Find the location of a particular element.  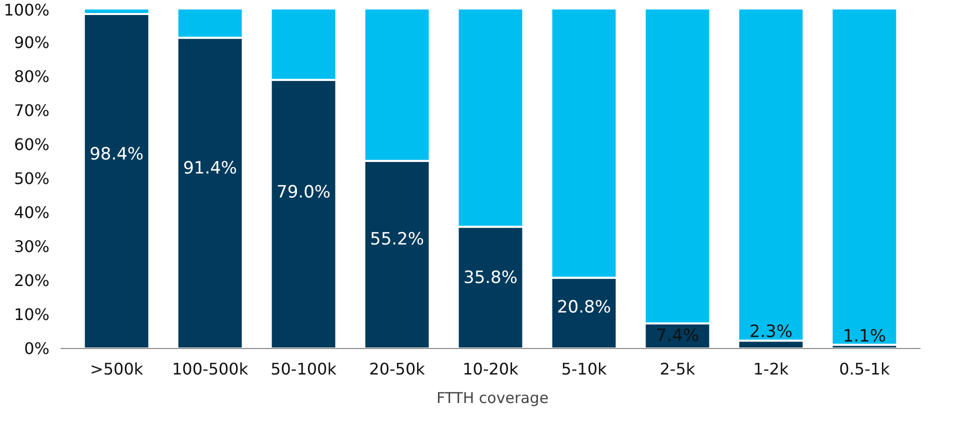

y-tick-label: 80% is located at coordinates (32, 76).